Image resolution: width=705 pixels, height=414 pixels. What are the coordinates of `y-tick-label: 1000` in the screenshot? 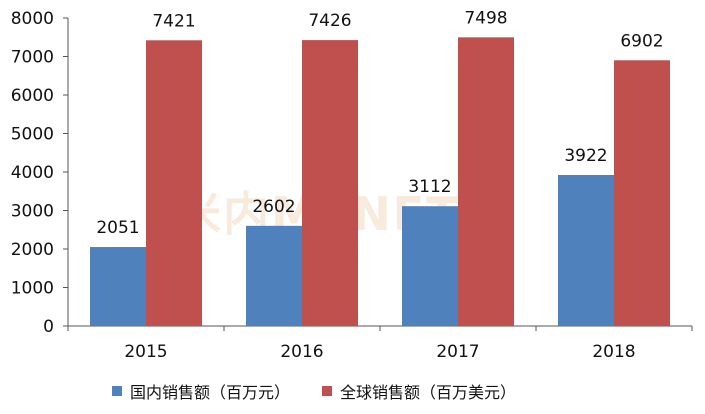 It's located at (32, 289).